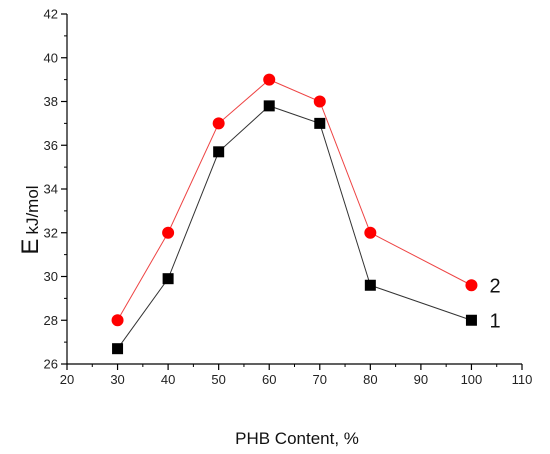 The width and height of the screenshot is (550, 454). I want to click on x-axis-label: PHB Content, %, so click(297, 438).